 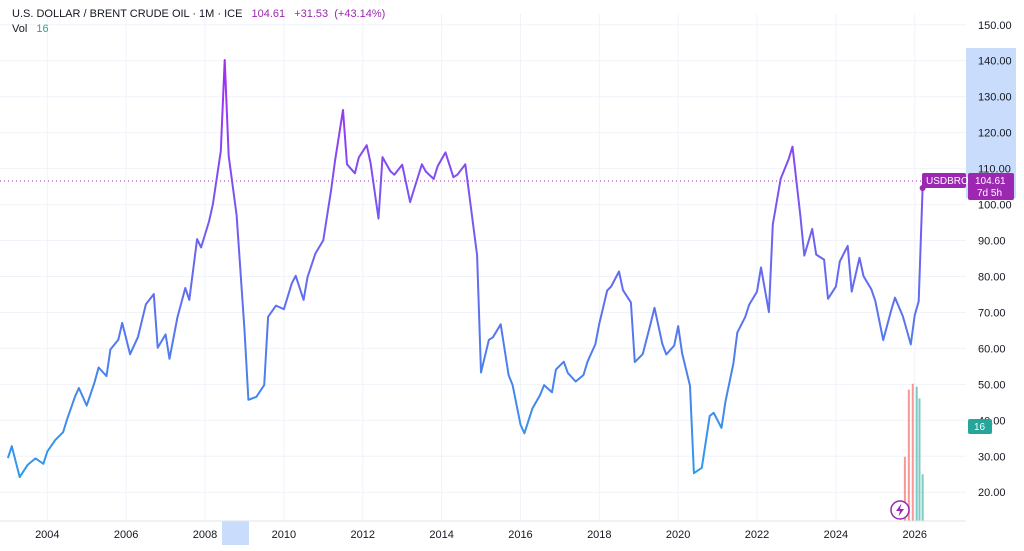 What do you see at coordinates (992, 313) in the screenshot?
I see `y-tick-label: 70.00` at bounding box center [992, 313].